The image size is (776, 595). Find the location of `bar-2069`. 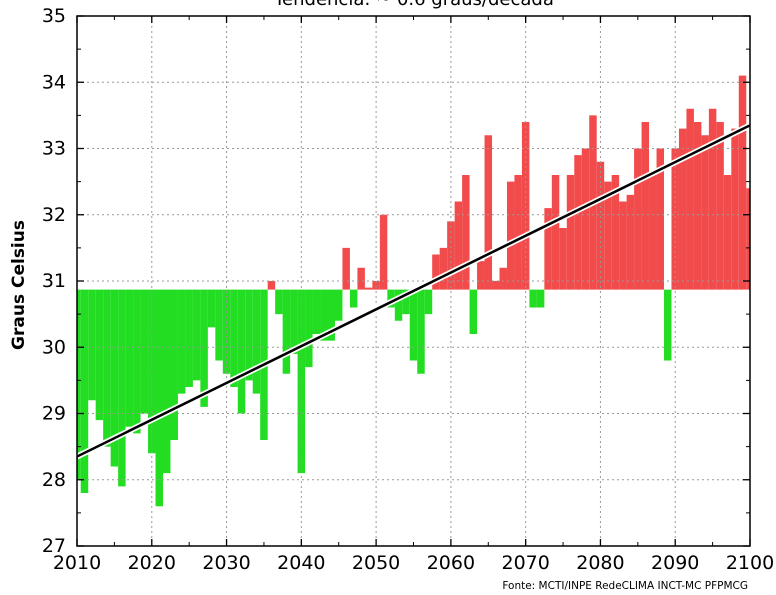

bar-2069 is located at coordinates (518, 232).